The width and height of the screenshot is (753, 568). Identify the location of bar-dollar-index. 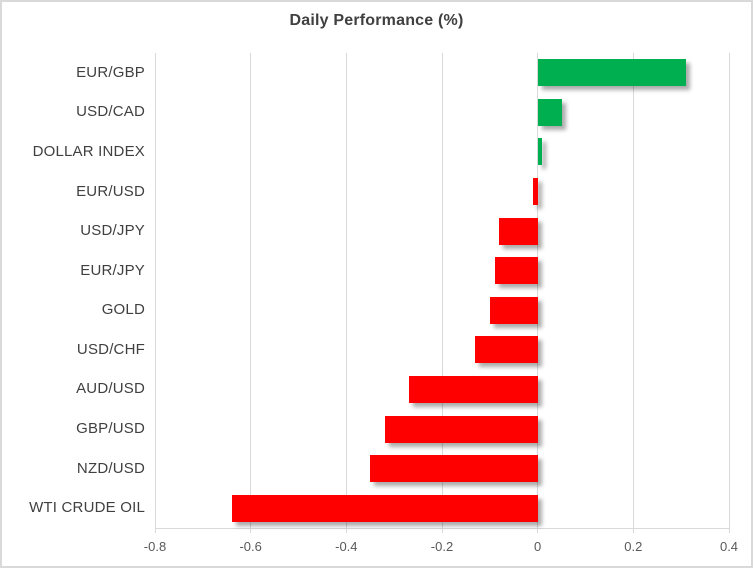
(540, 152).